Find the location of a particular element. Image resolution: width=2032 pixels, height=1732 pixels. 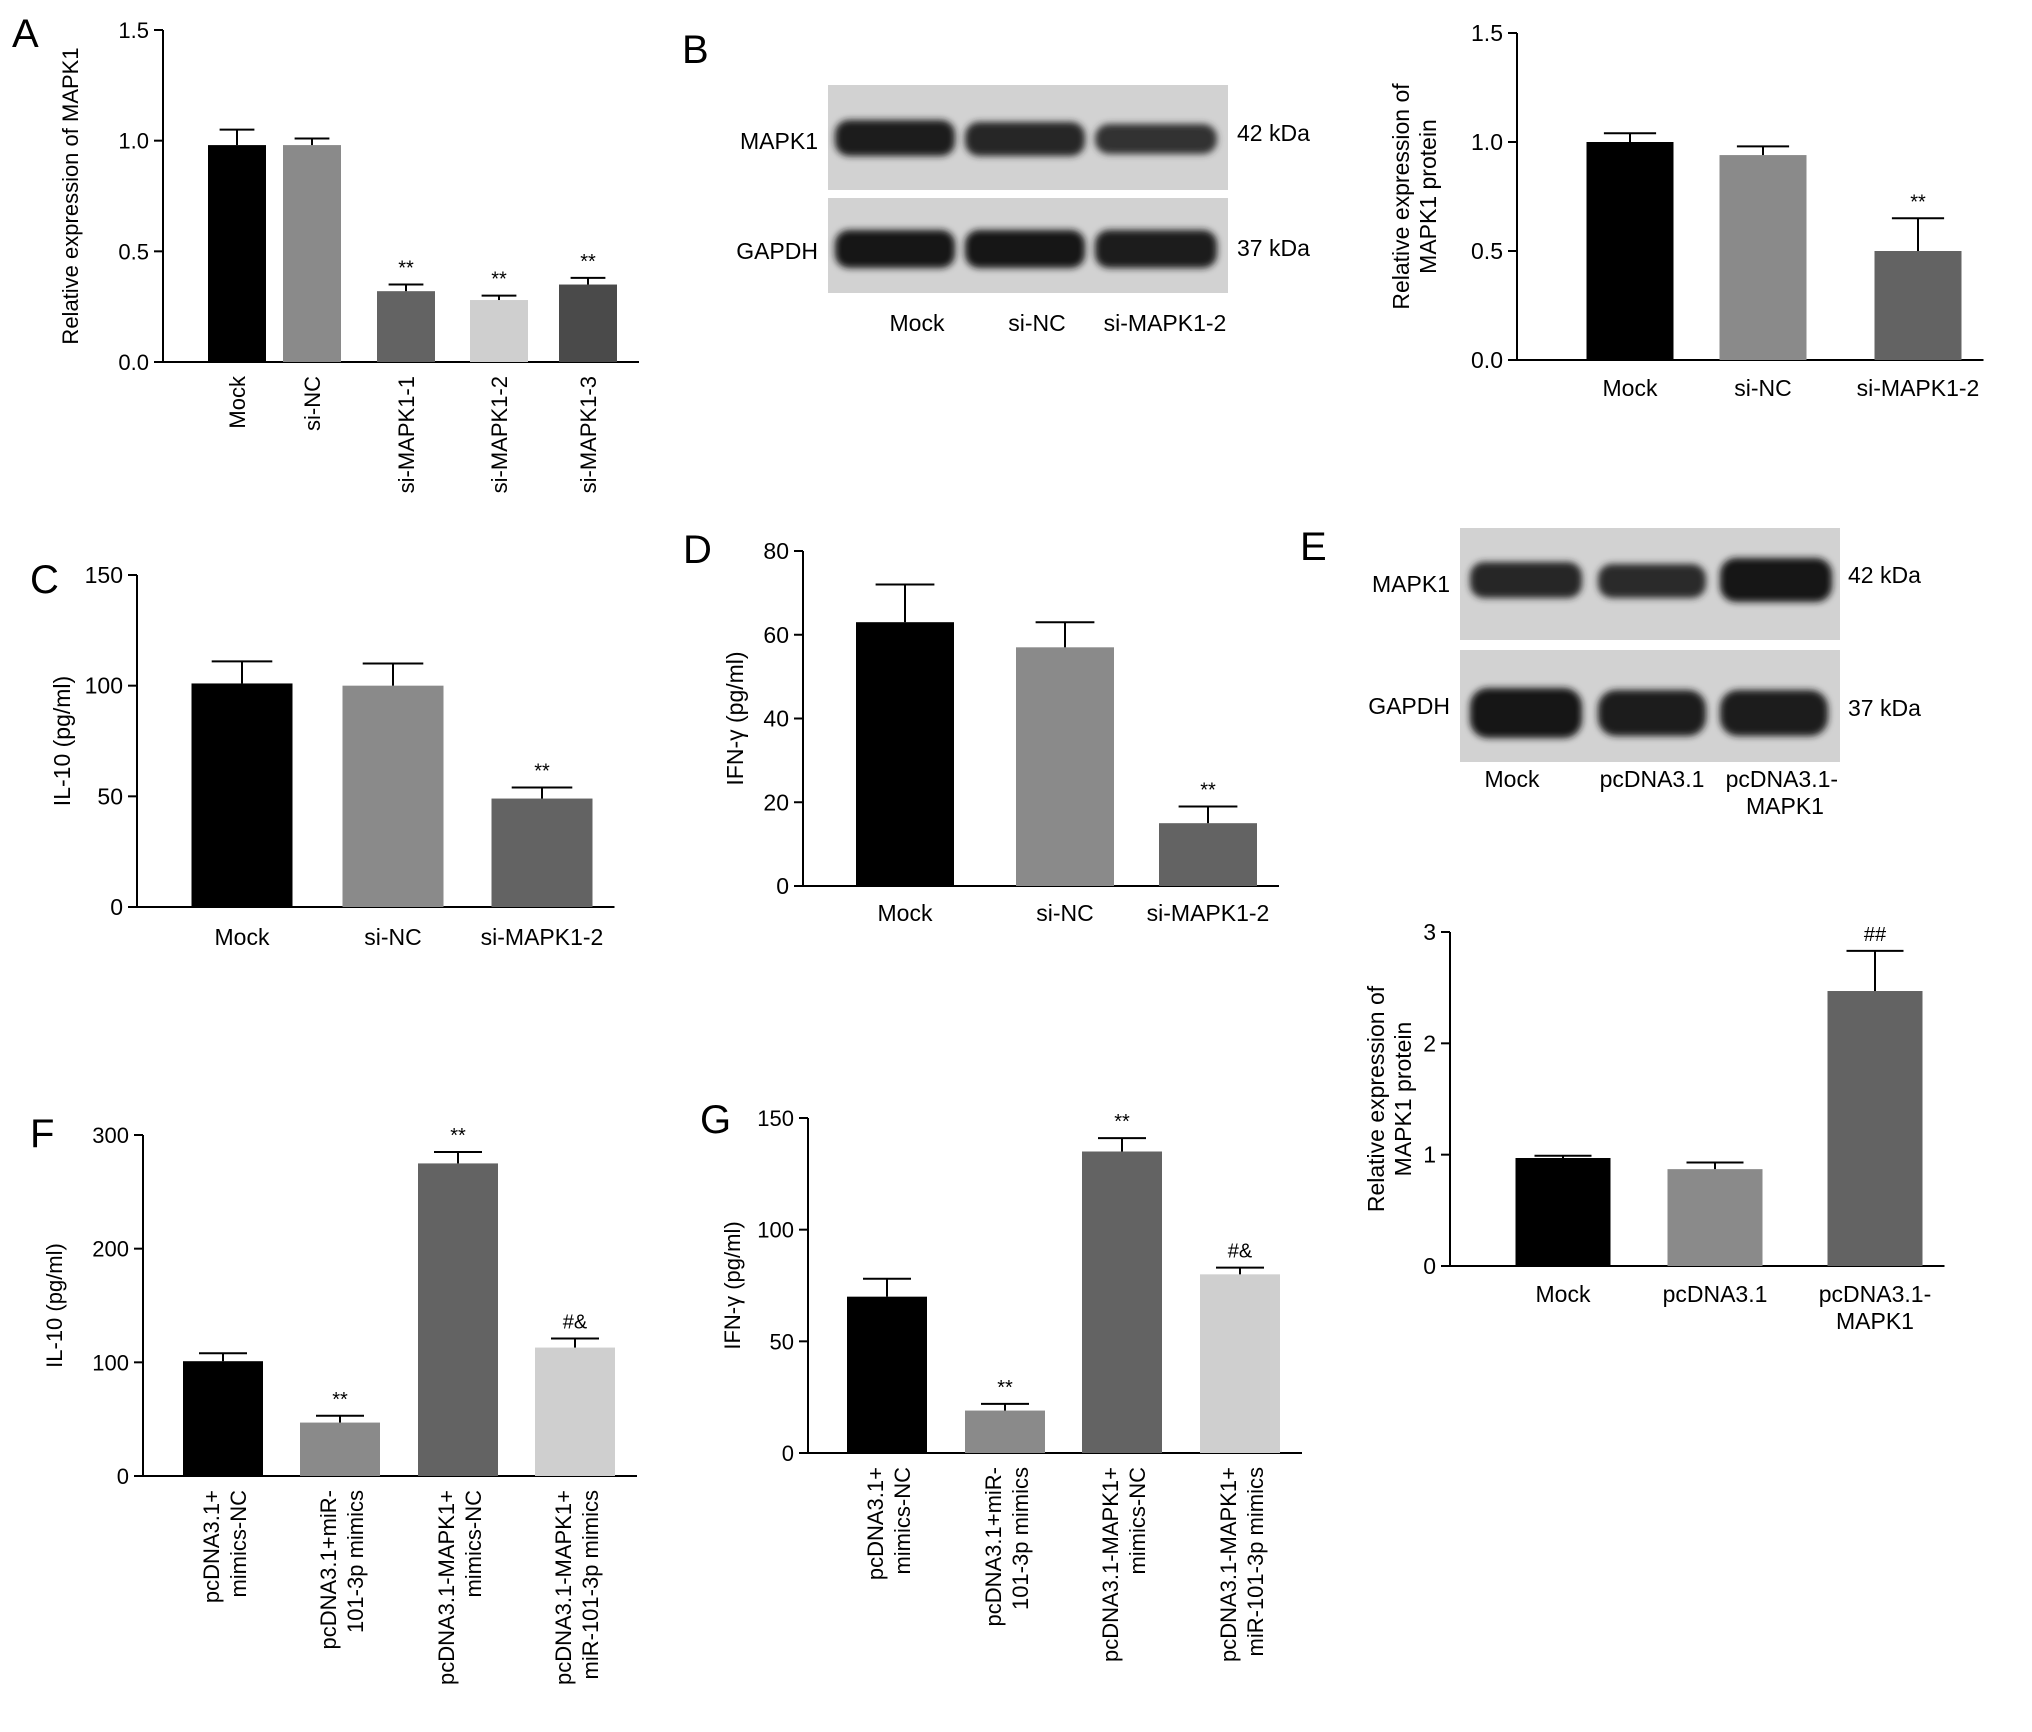

chart-f-category-label-1: pcDNA3.1+miR-101-3p mimics is located at coordinates (342, 1570).